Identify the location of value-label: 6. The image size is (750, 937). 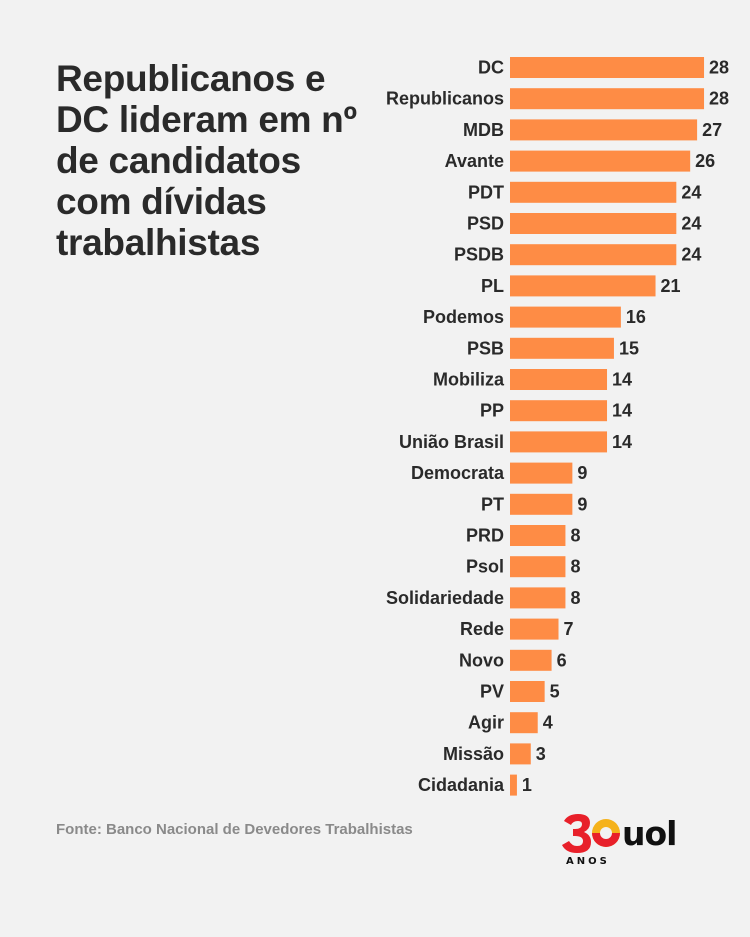
(562, 660).